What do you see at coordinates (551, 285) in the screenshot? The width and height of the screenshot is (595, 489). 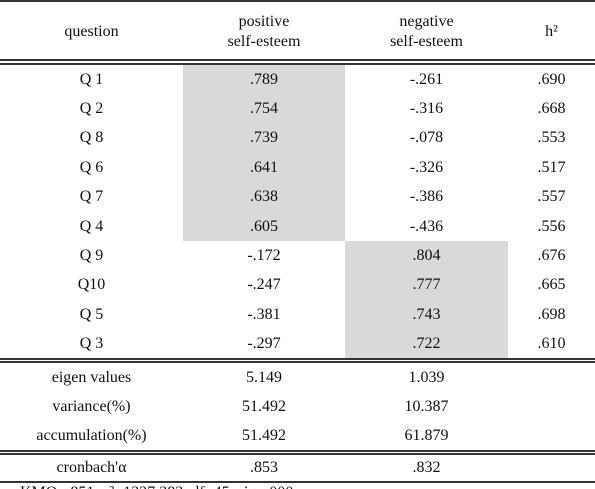 I see `value-cell: .665` at bounding box center [551, 285].